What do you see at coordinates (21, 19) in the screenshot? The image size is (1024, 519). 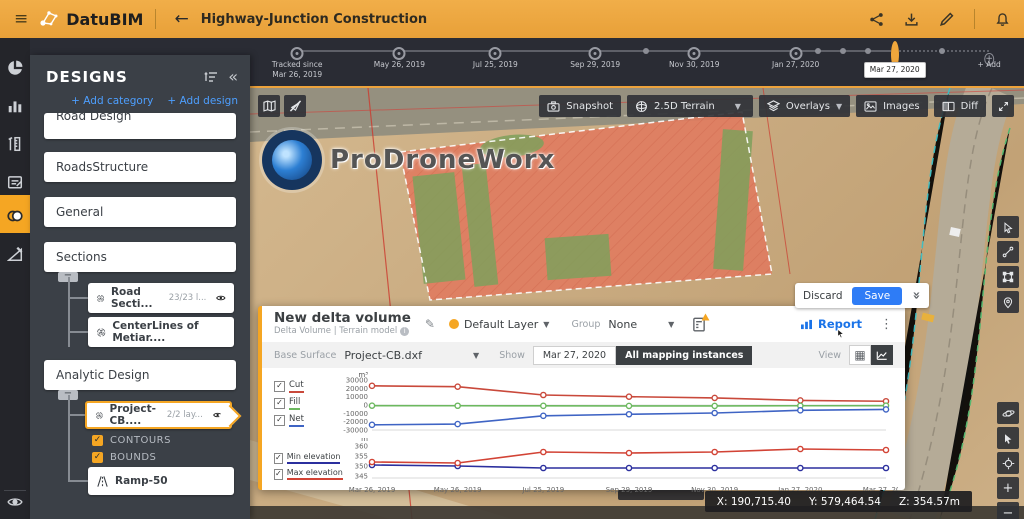 I see `hamburger-menu-icon: ≡` at bounding box center [21, 19].